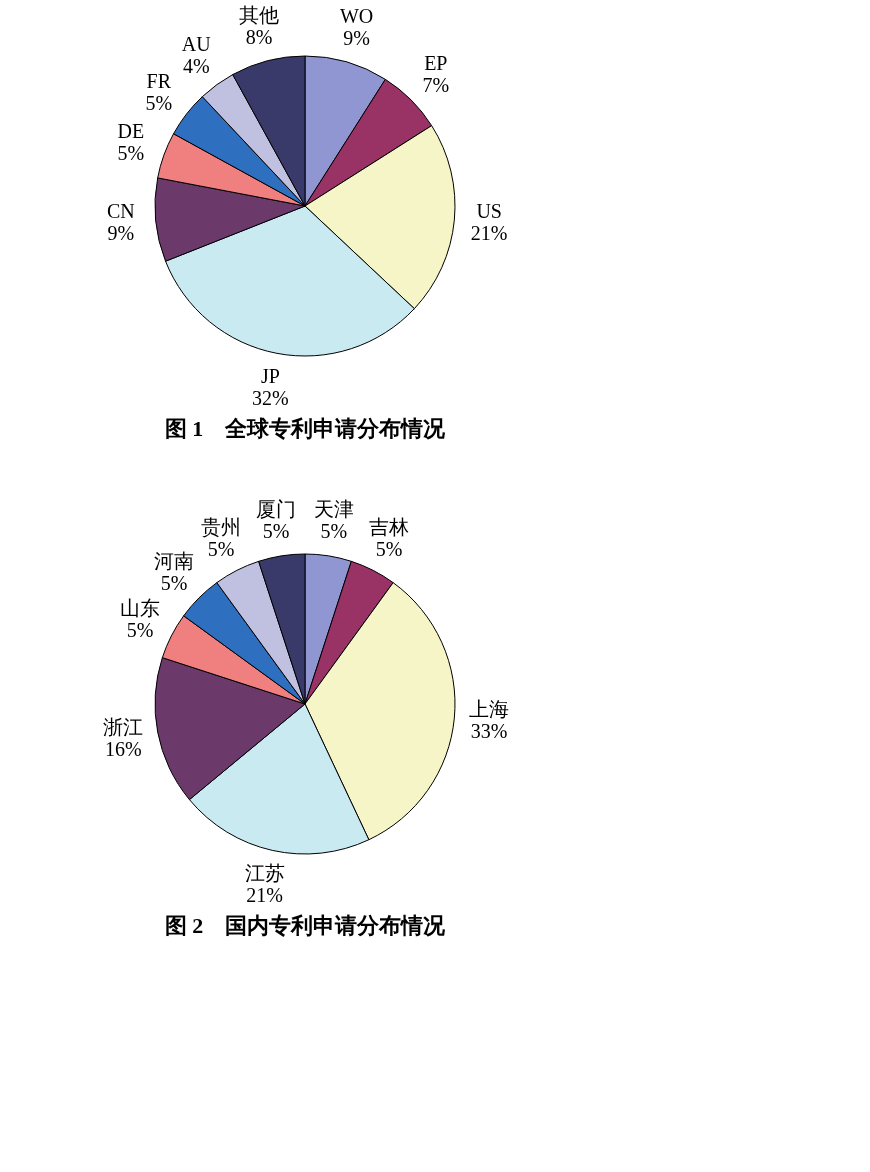 The width and height of the screenshot is (870, 1172). What do you see at coordinates (388, 527) in the screenshot?
I see `slice-label: 吉林` at bounding box center [388, 527].